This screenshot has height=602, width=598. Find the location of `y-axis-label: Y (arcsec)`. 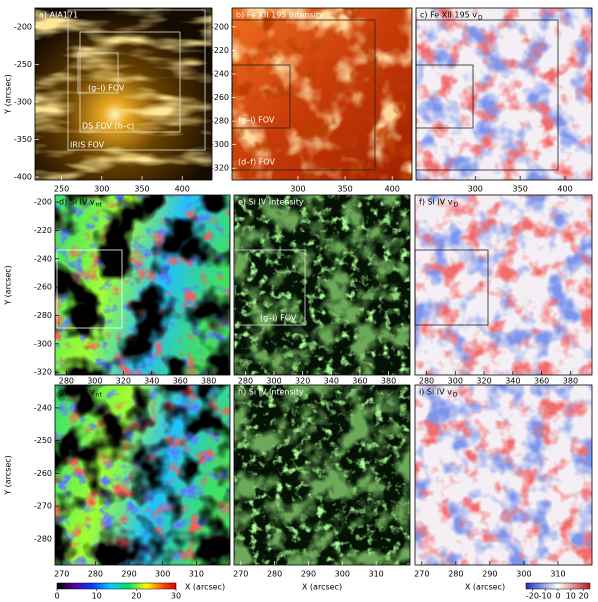

y-axis-label: Y (arcsec) is located at coordinates (8, 285).